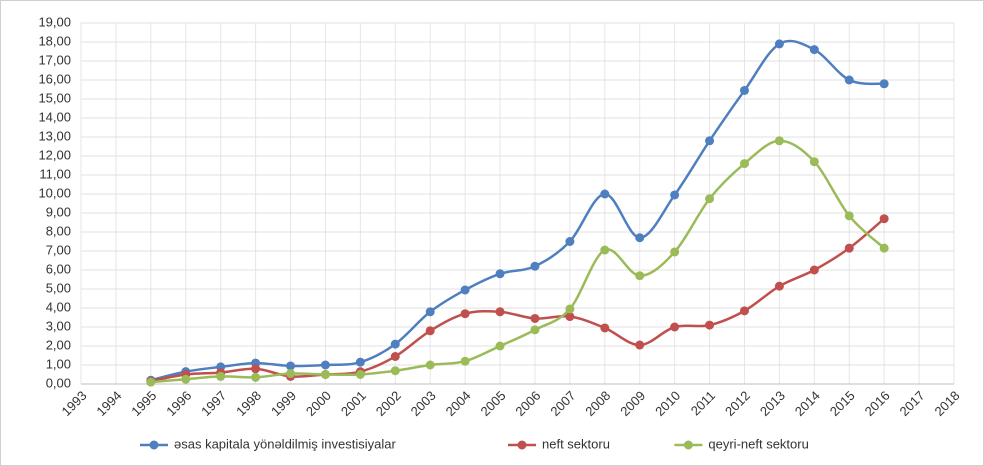  I want to click on y-tick-label: 9,00, so click(58, 211).